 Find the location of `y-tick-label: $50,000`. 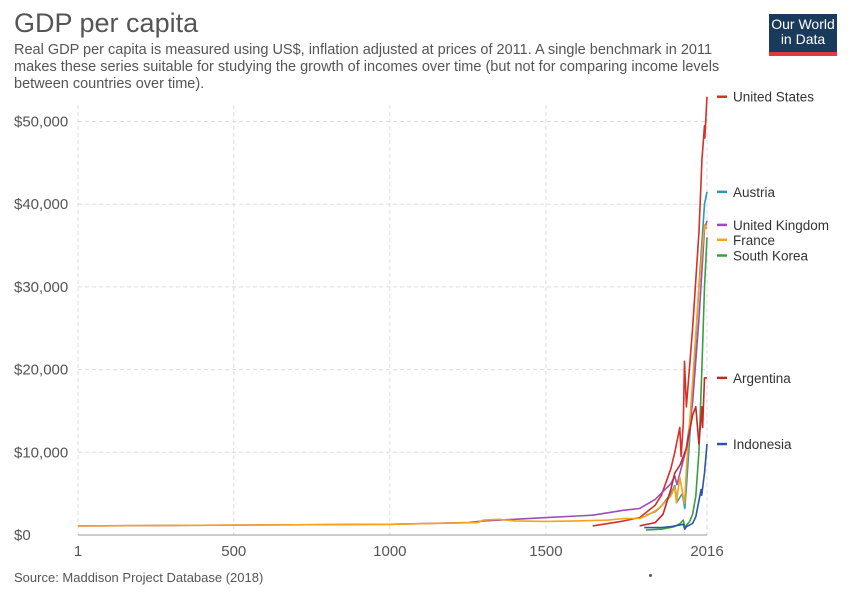

y-tick-label: $50,000 is located at coordinates (41, 122).